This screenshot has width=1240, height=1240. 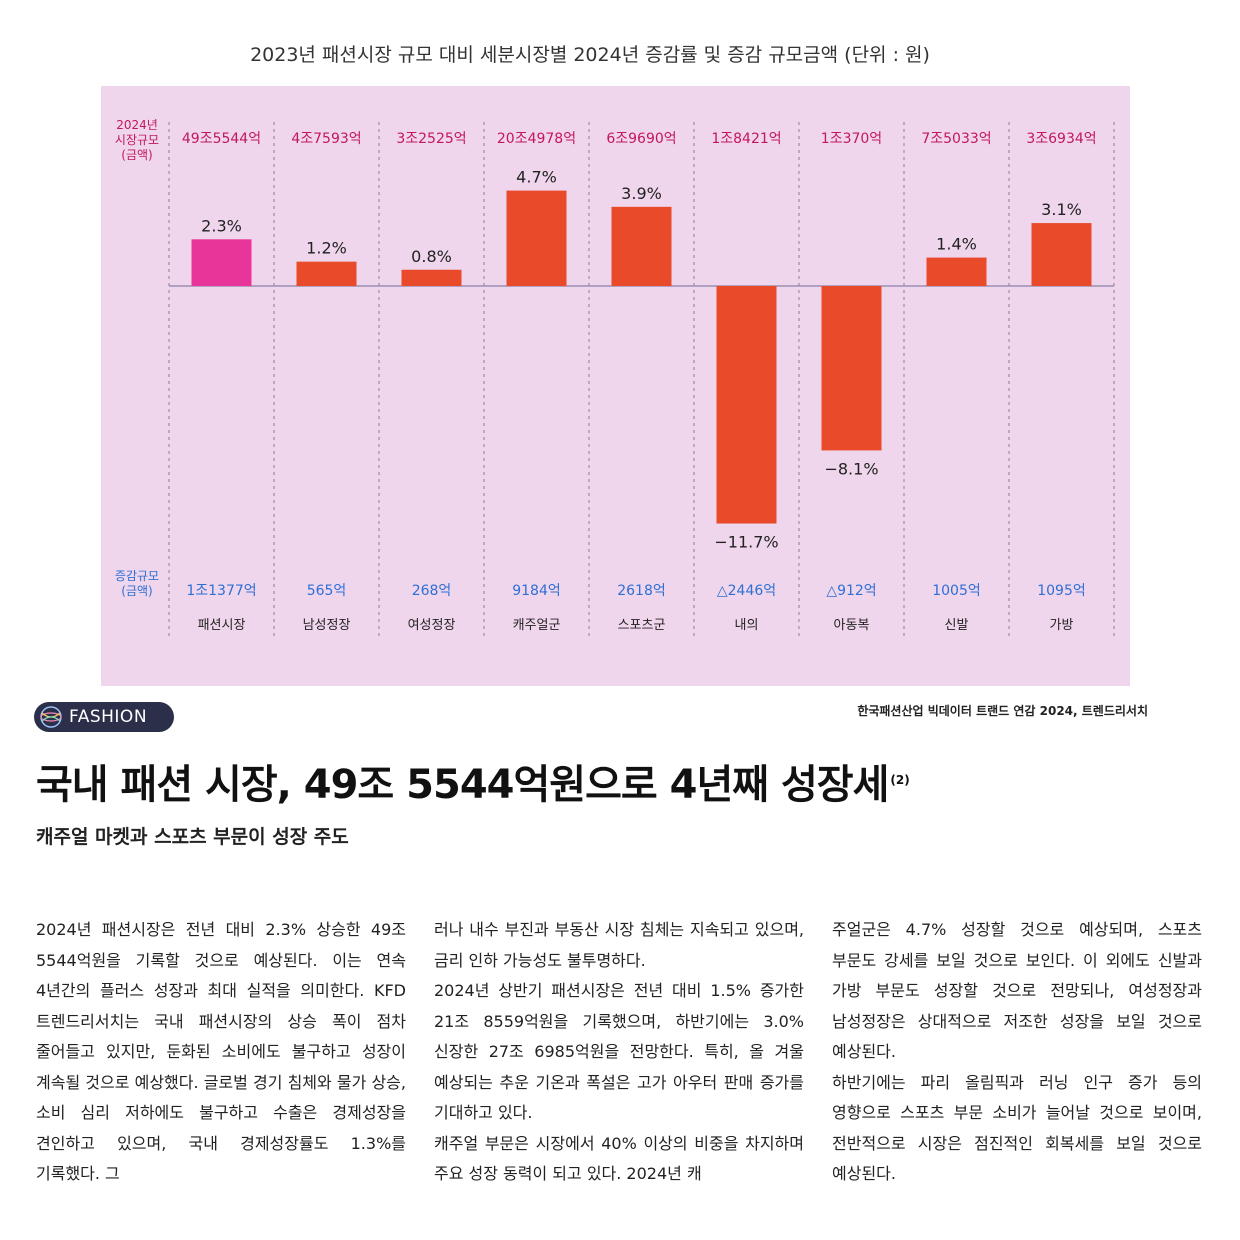 What do you see at coordinates (852, 625) in the screenshot?
I see `category-label: 아동복` at bounding box center [852, 625].